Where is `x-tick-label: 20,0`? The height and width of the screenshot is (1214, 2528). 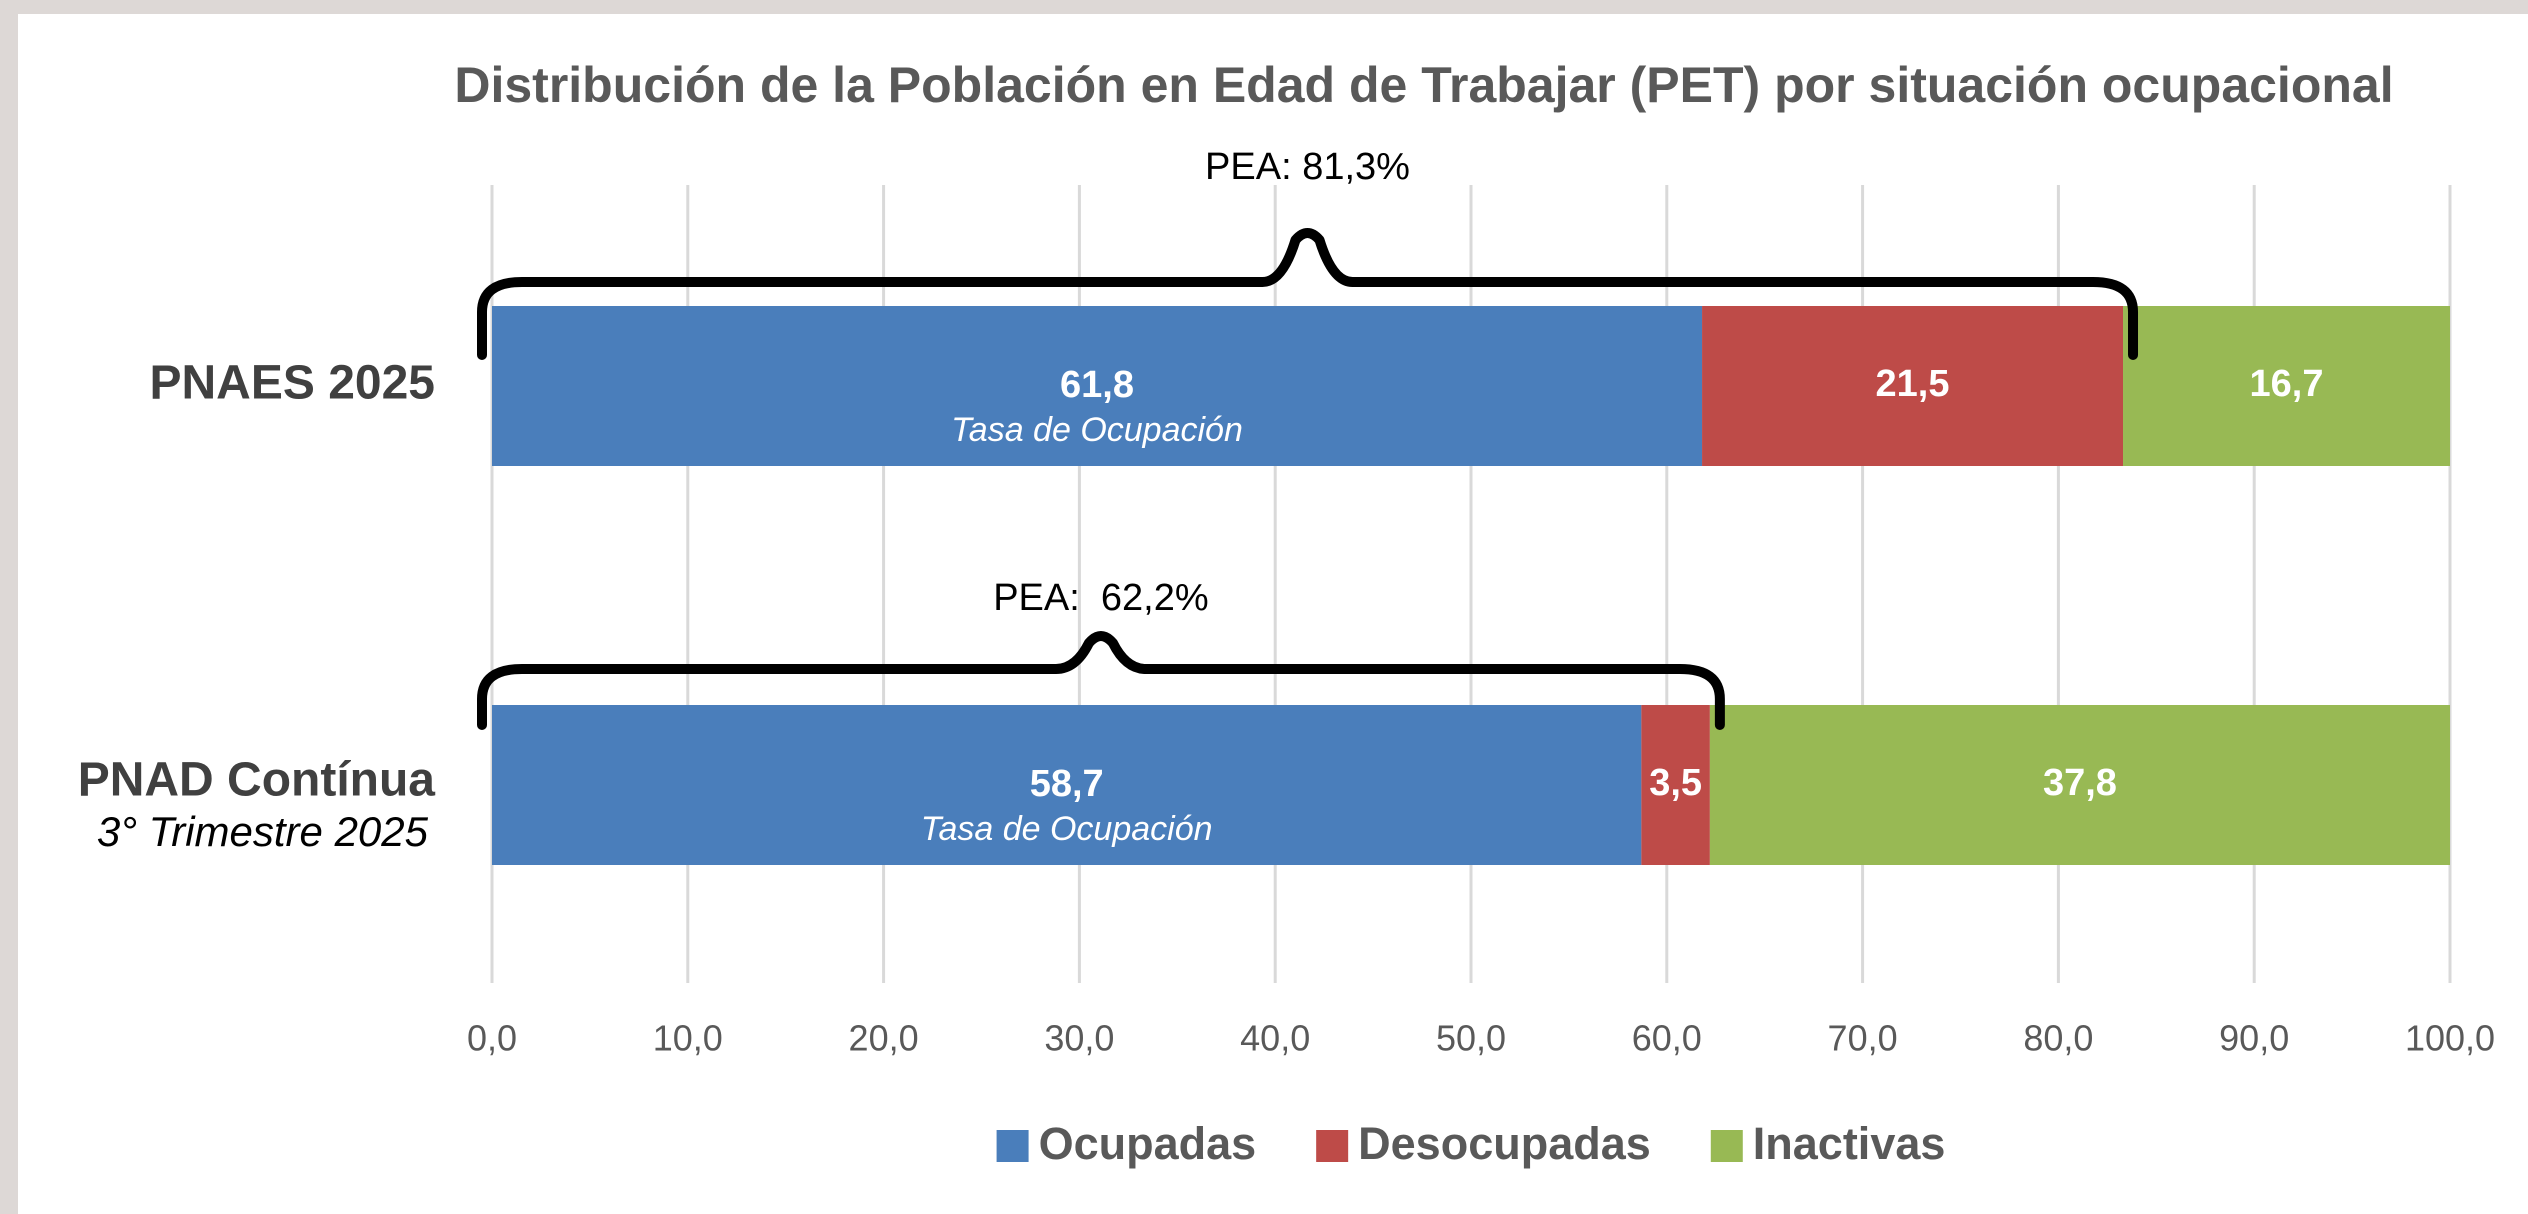
x-tick-label: 20,0 is located at coordinates (884, 1038).